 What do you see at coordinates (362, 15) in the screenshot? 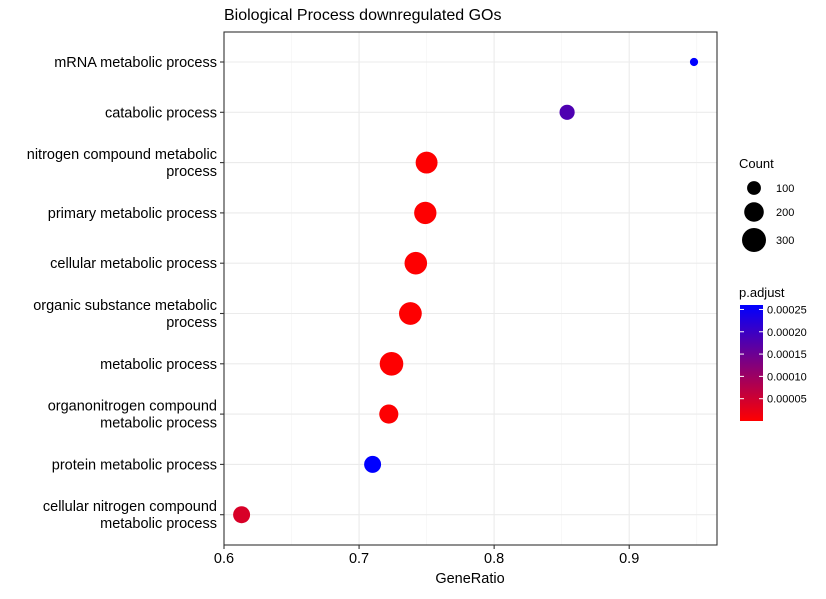
I see `chart-title: Biological Process downregulated GOs` at bounding box center [362, 15].